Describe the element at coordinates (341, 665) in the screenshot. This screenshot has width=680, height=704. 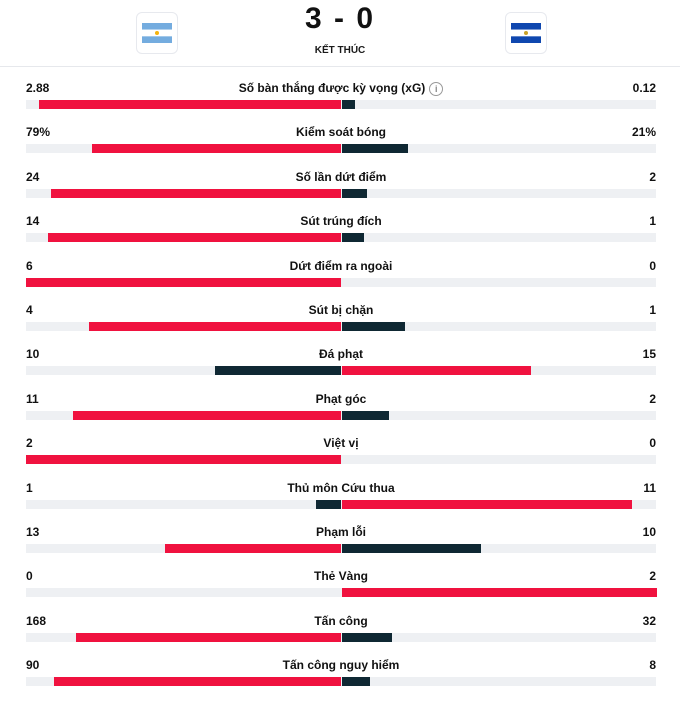
I see `stat-label: Tấn công nguy hiểm` at that location.